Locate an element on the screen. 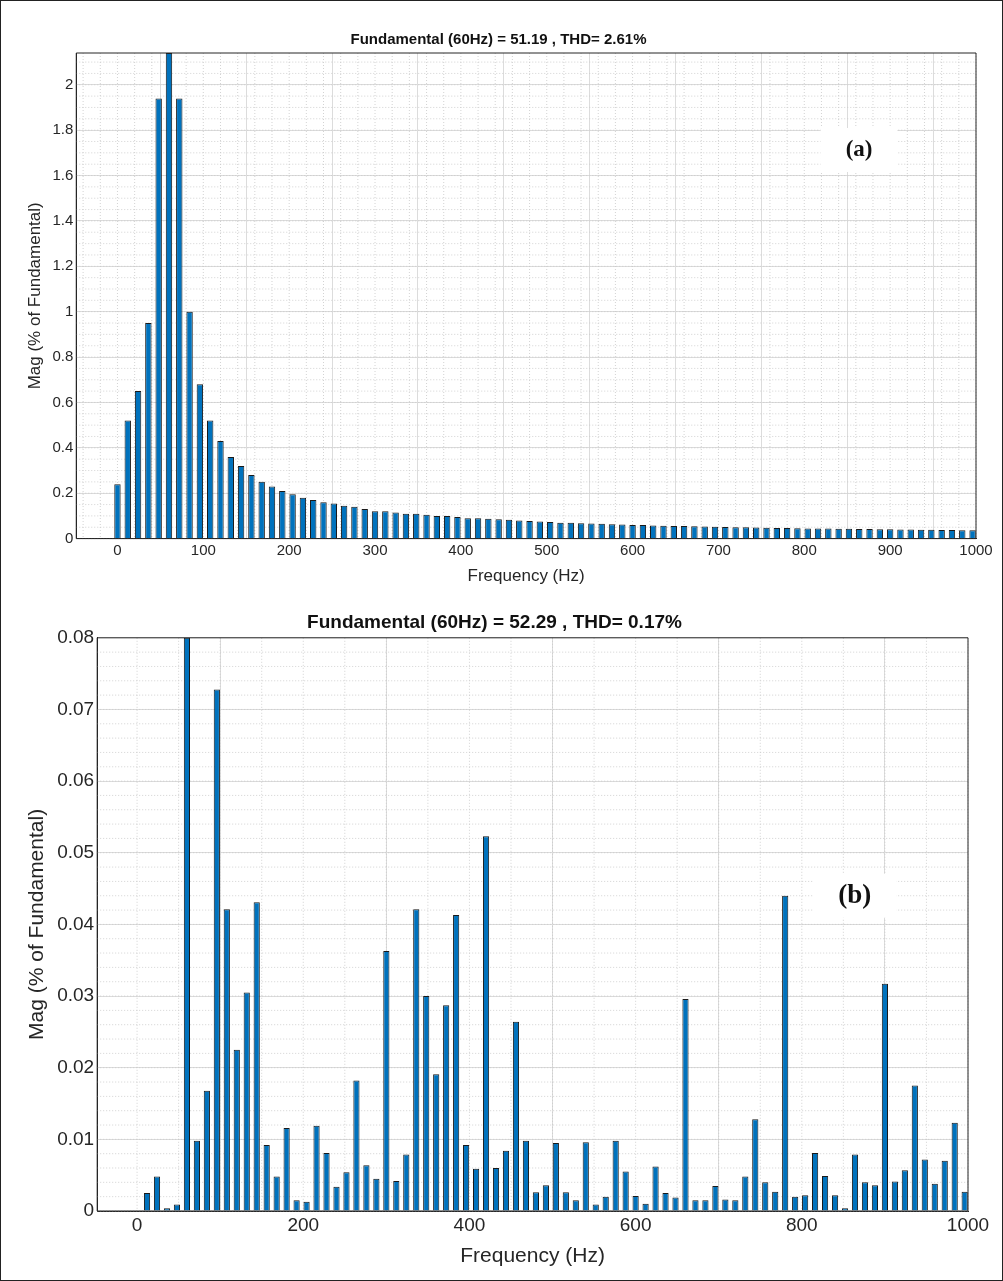 The width and height of the screenshot is (1003, 1281). x-tick-label: 900 is located at coordinates (890, 549).